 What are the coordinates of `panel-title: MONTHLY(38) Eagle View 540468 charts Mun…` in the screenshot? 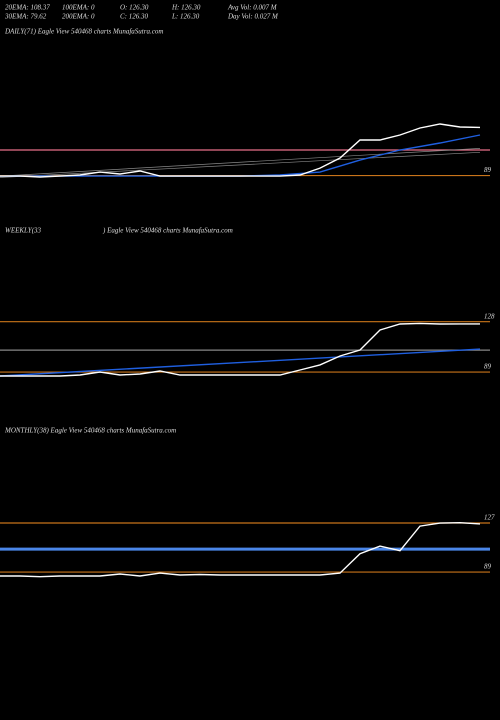 It's located at (90, 431).